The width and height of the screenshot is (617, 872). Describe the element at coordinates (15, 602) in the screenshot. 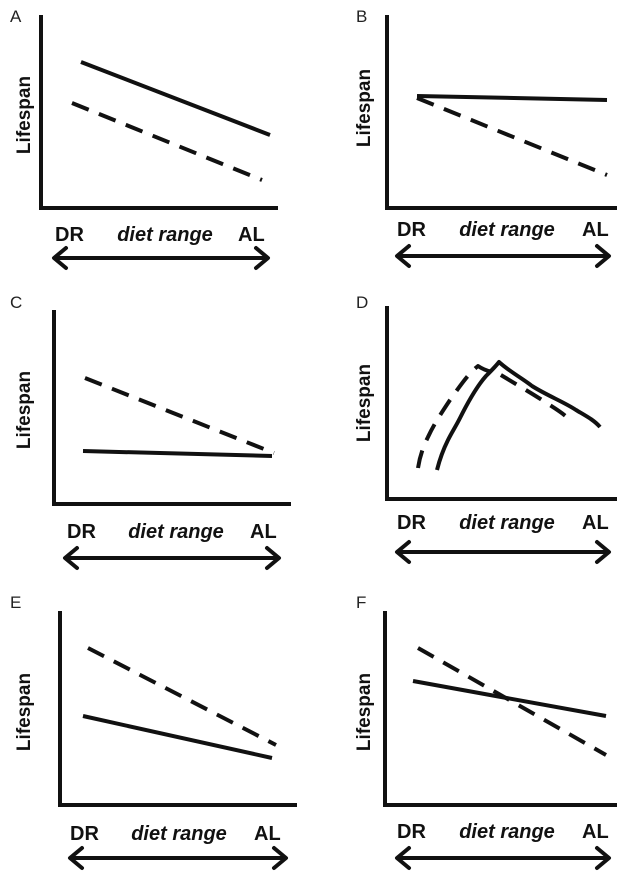

I see `panel-letter: E` at that location.